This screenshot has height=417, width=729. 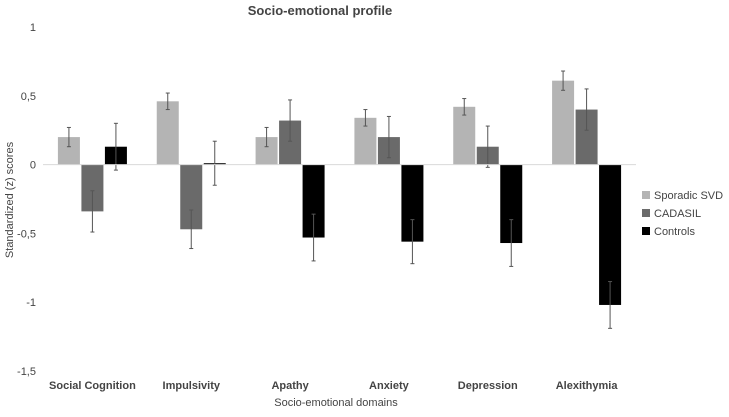 What do you see at coordinates (488, 386) in the screenshot?
I see `x-tick-label: Depression` at bounding box center [488, 386].